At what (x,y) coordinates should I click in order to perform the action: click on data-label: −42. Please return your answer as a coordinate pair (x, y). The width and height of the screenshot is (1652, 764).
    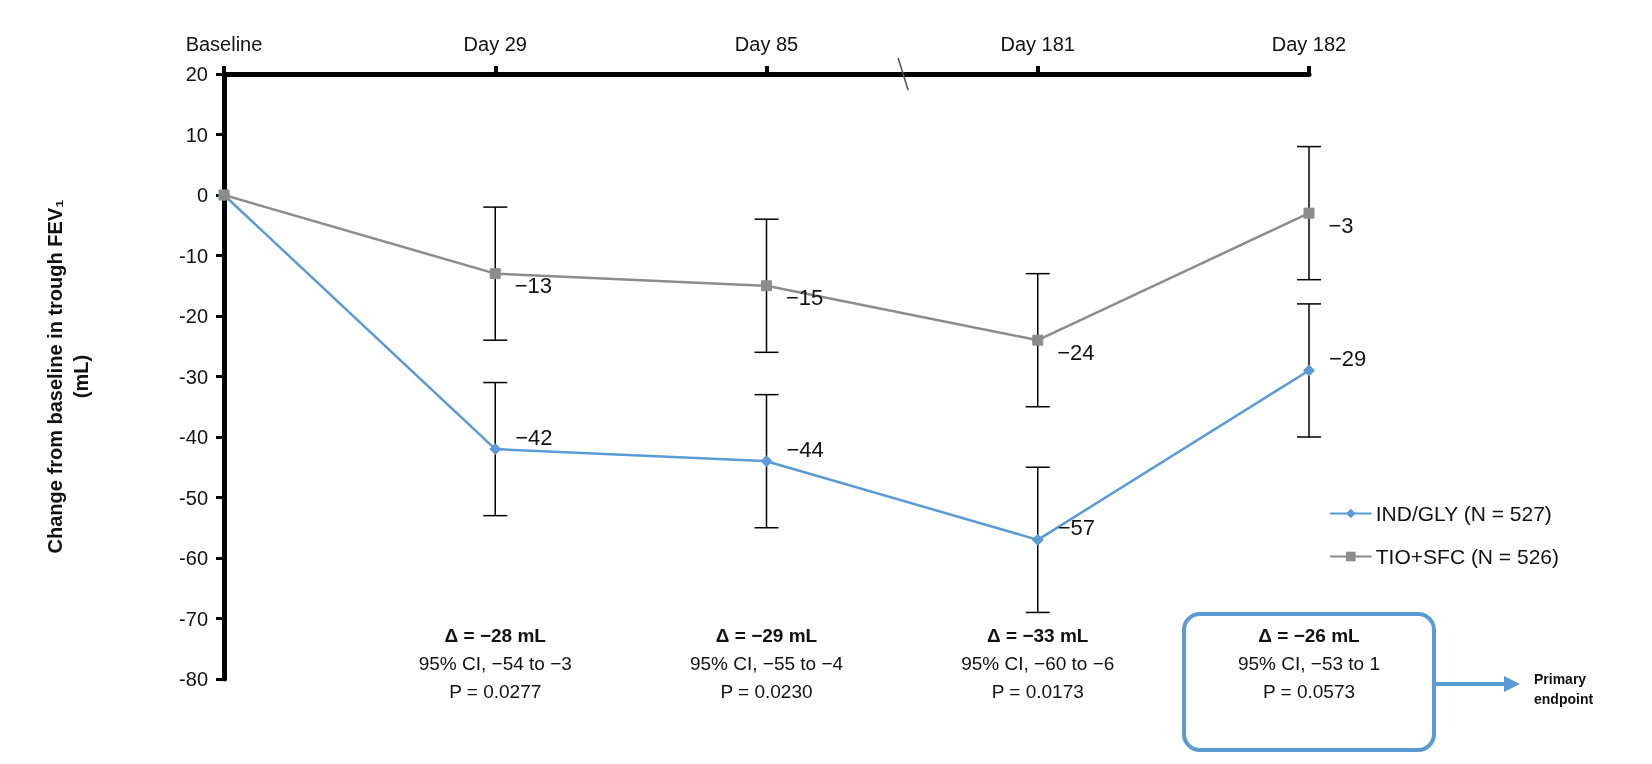
    Looking at the image, I should click on (534, 437).